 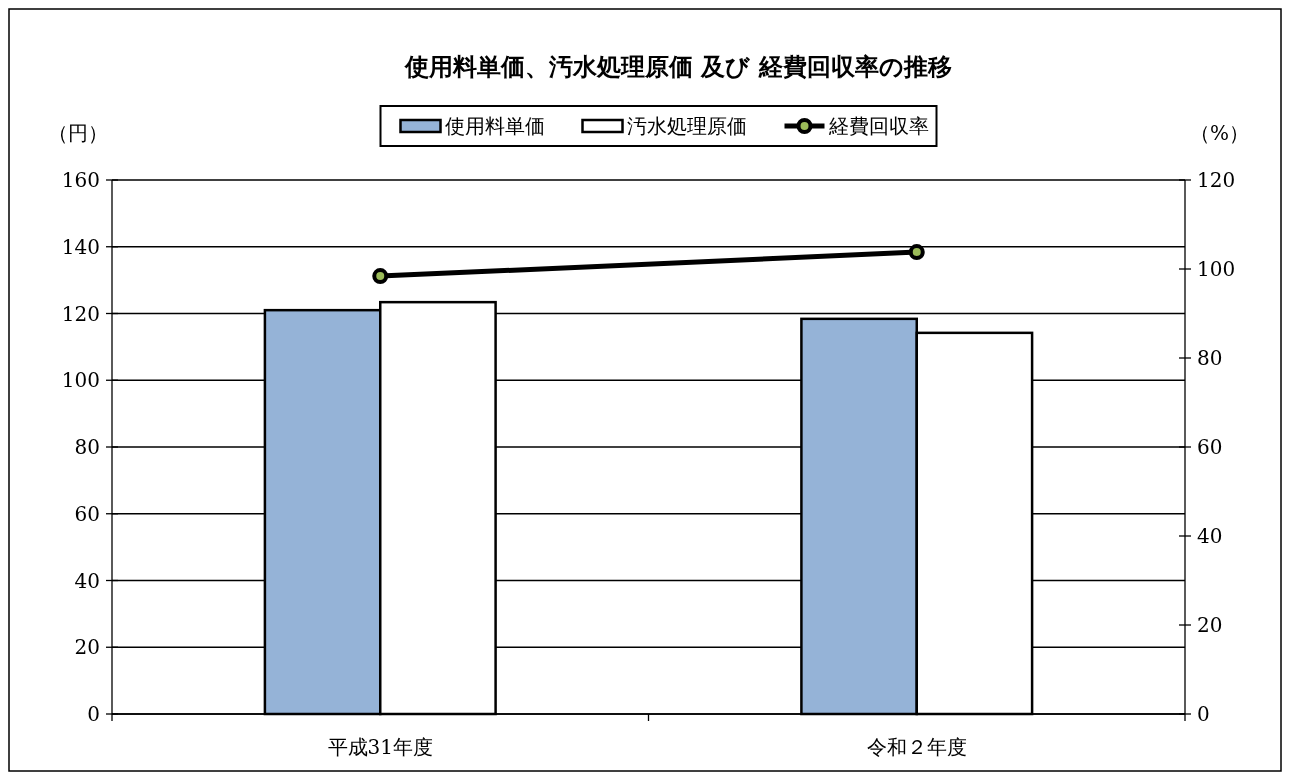 What do you see at coordinates (1220, 133) in the screenshot?
I see `y2-axis-title: （%）` at bounding box center [1220, 133].